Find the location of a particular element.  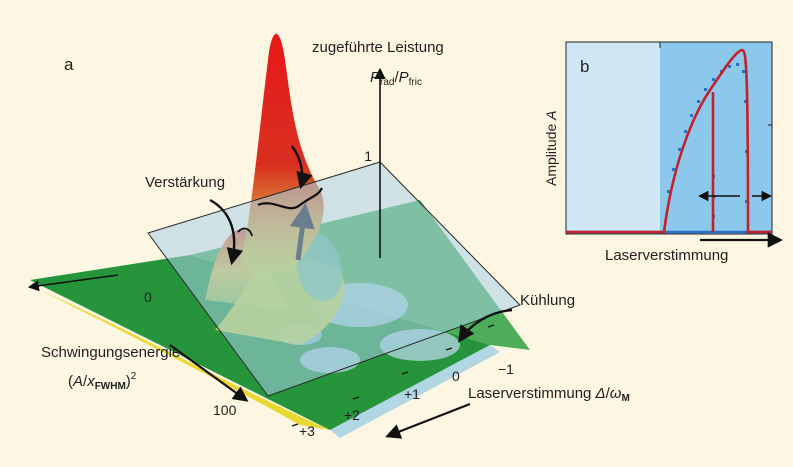

fit-curve is located at coordinates (669, 141).